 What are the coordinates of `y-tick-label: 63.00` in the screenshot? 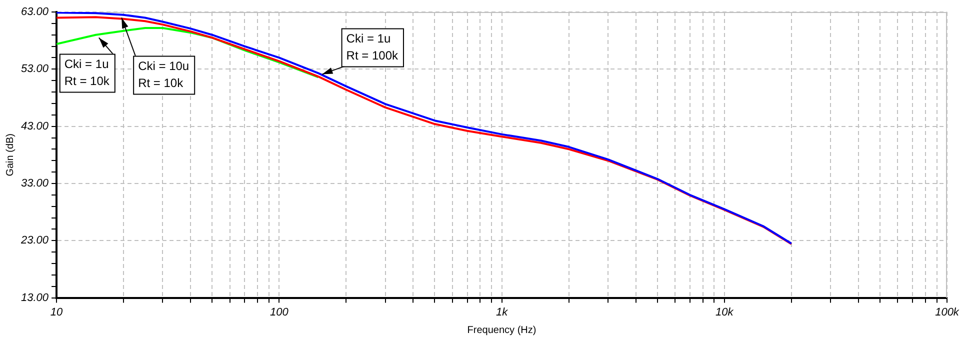 It's located at (35, 12).